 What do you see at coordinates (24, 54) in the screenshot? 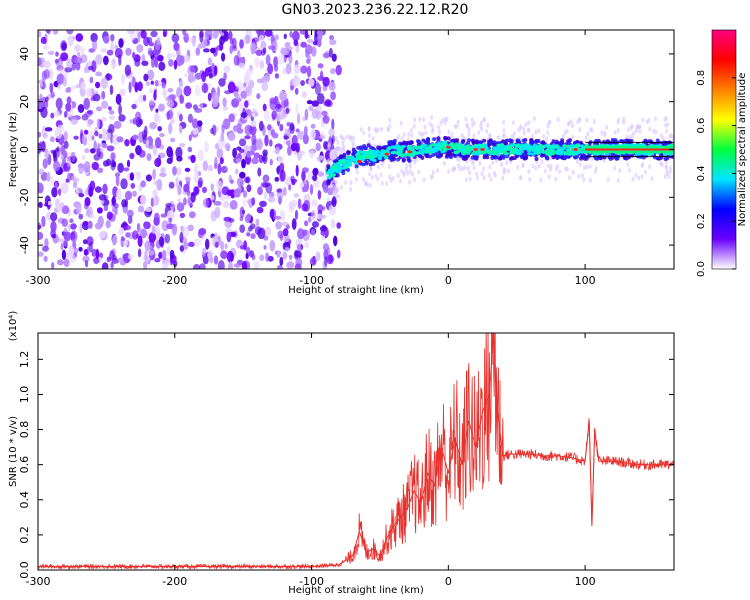
I see `y-tick-label: 40` at bounding box center [24, 54].